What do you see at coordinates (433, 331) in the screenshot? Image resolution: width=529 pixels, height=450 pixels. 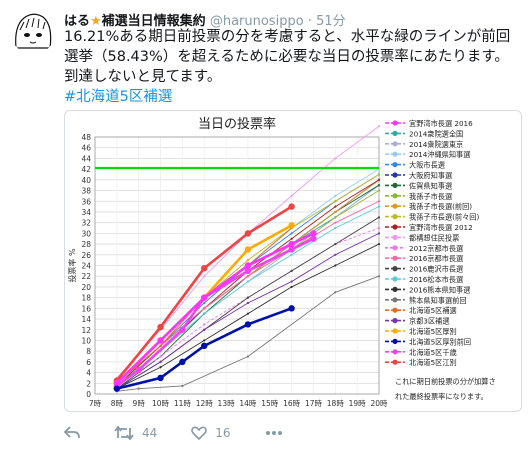 I see `legend-label: 北海道5区厚別` at bounding box center [433, 331].